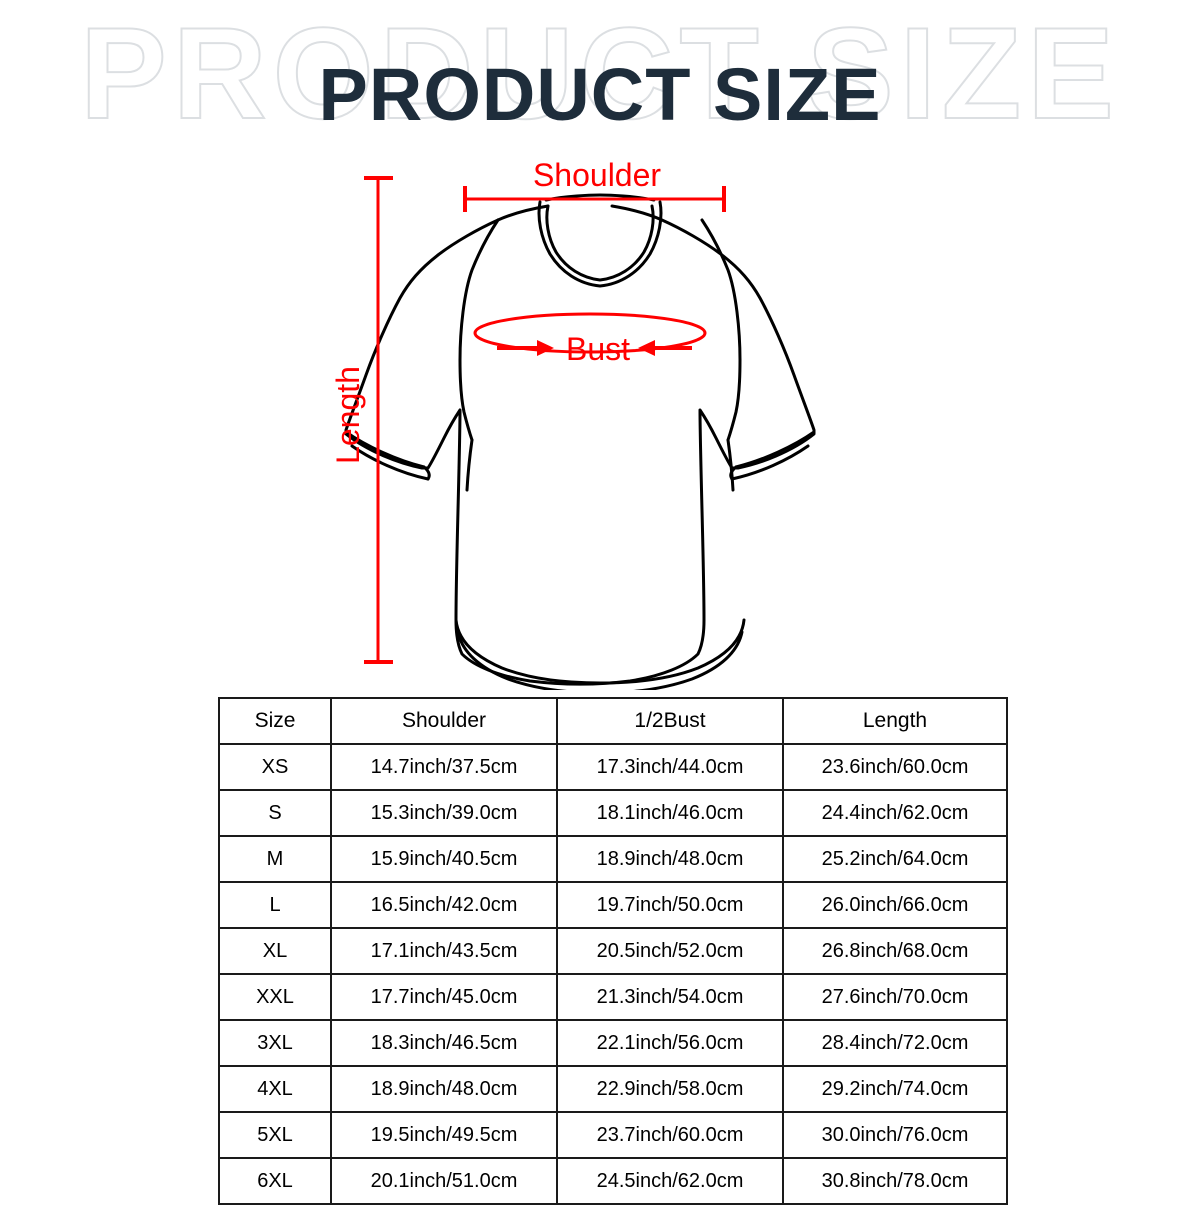  What do you see at coordinates (895, 1043) in the screenshot?
I see `cell-length: 28.4inch/72.0cm` at bounding box center [895, 1043].